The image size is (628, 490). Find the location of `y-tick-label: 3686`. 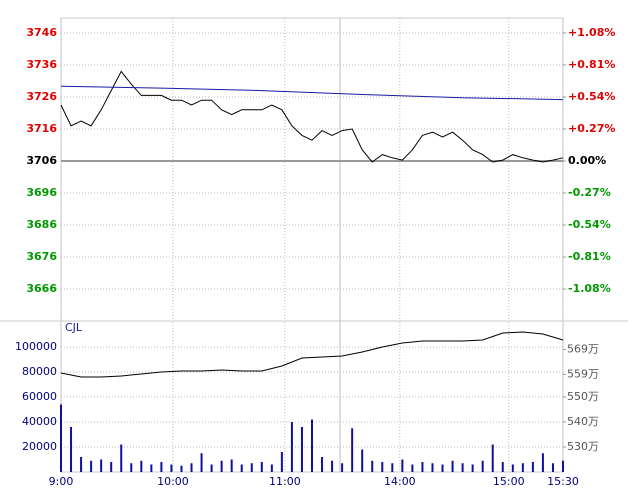

y-tick-label: 3686 is located at coordinates (41, 224).